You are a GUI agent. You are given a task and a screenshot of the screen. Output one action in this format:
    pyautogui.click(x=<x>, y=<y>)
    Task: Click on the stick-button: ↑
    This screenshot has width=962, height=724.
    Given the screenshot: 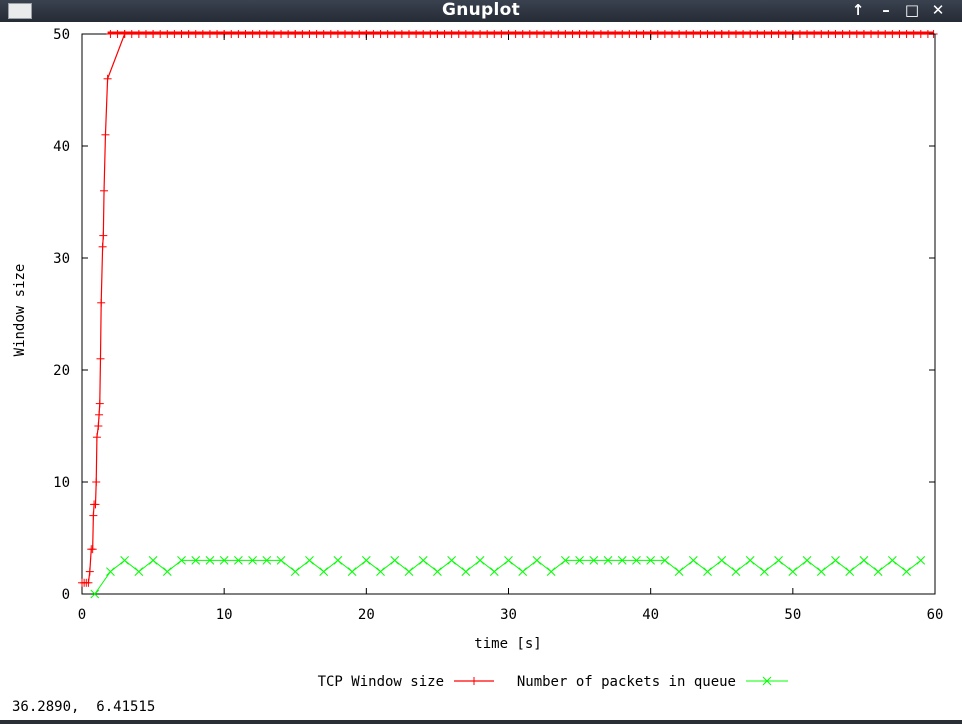 What is the action you would take?
    pyautogui.click(x=858, y=10)
    